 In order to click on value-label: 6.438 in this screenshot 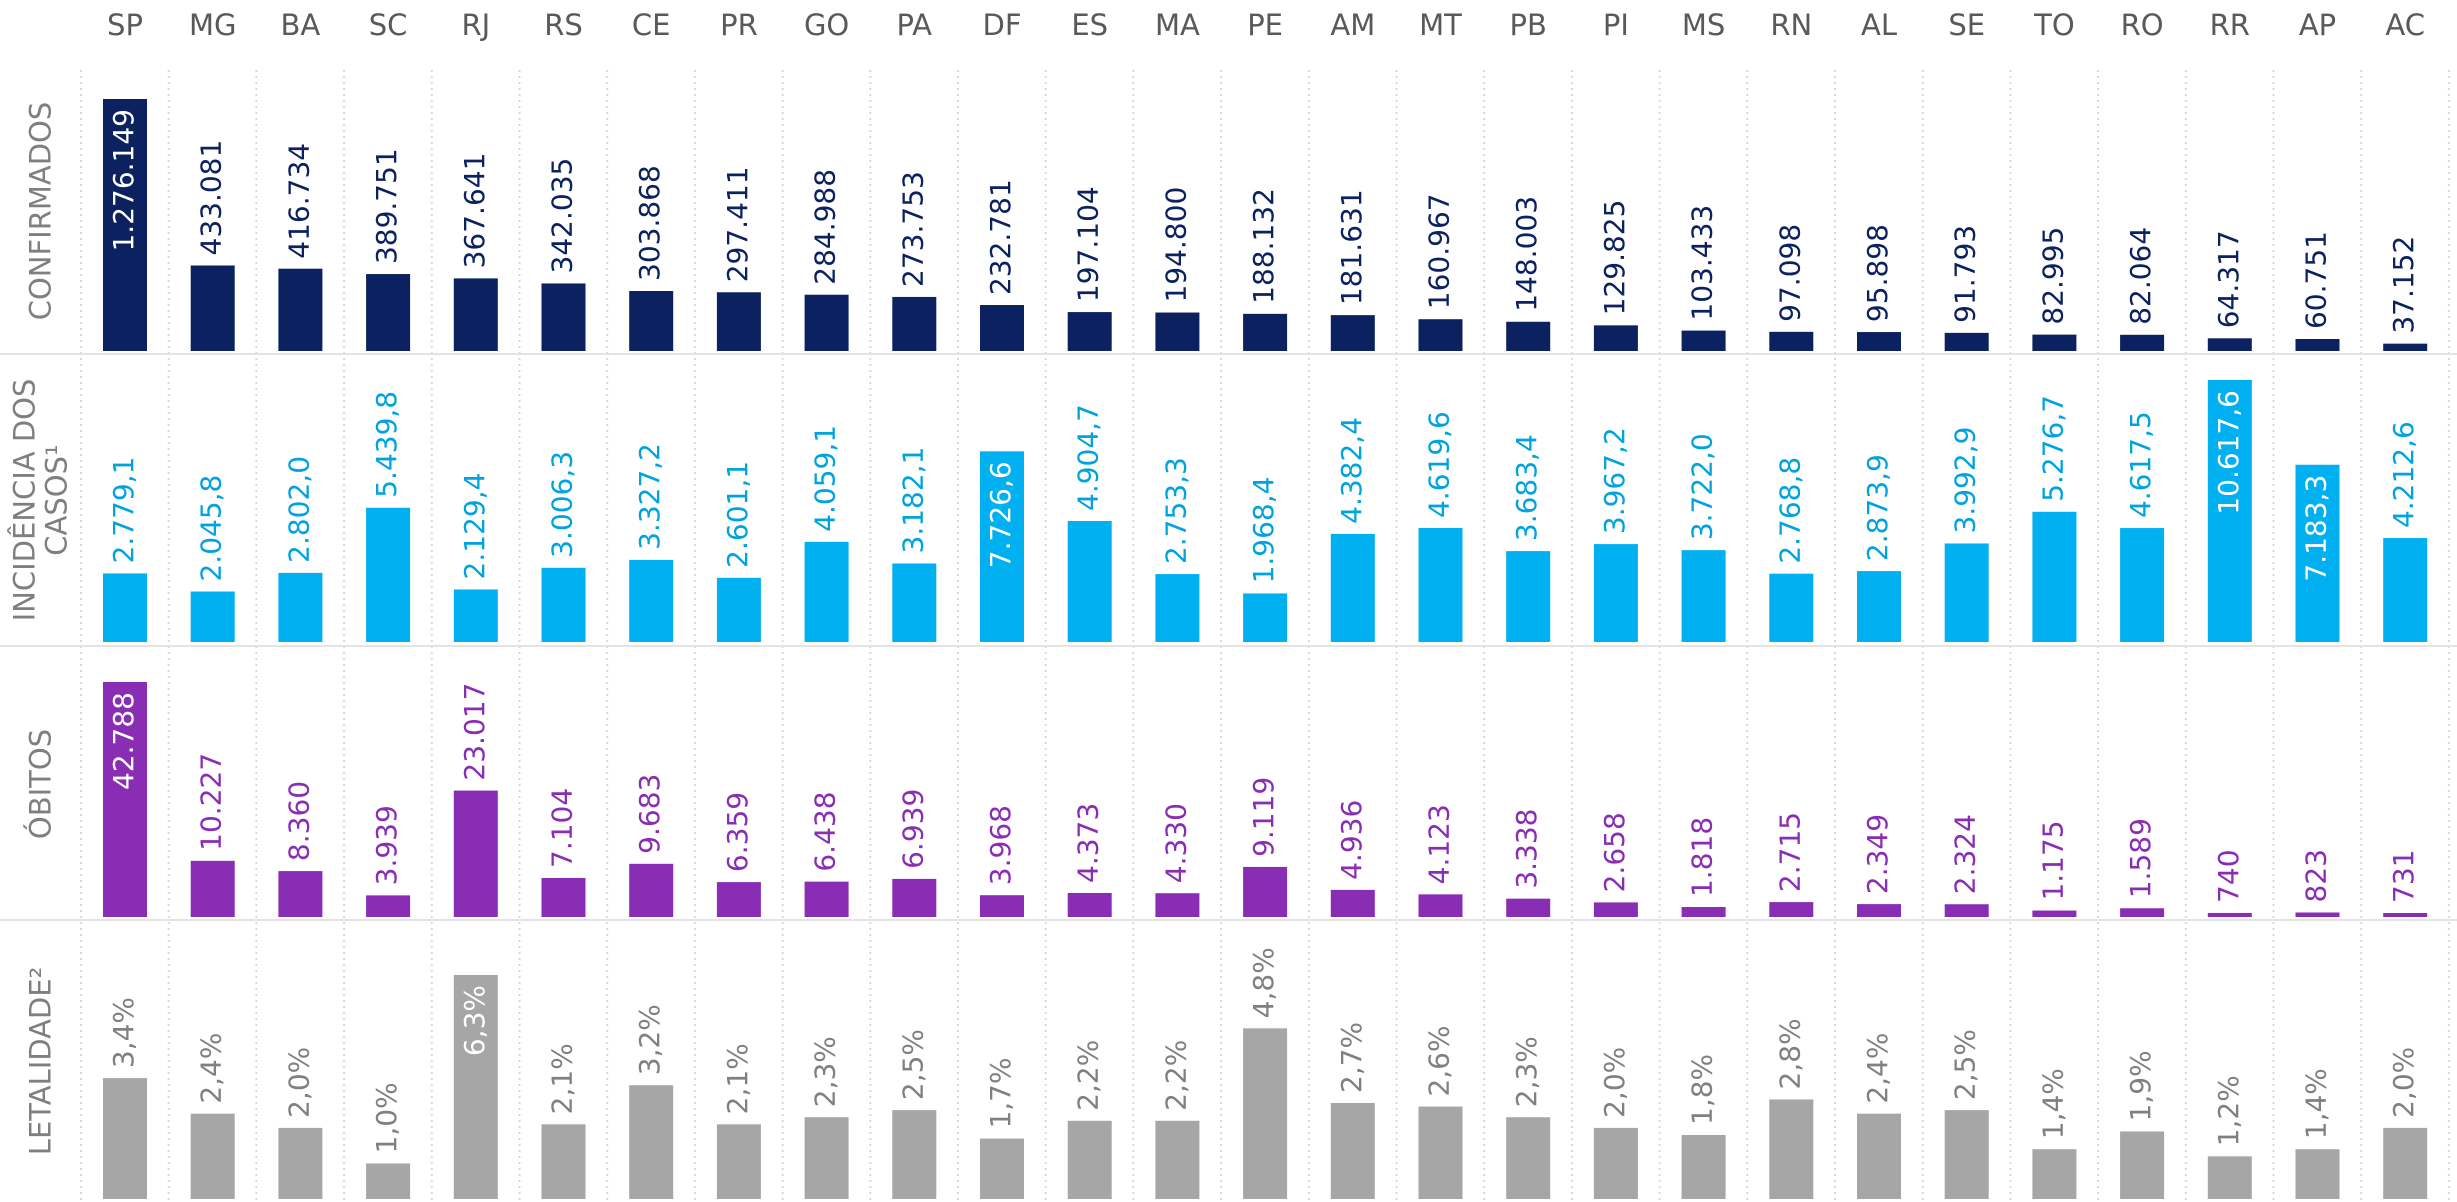, I will do `click(825, 831)`.